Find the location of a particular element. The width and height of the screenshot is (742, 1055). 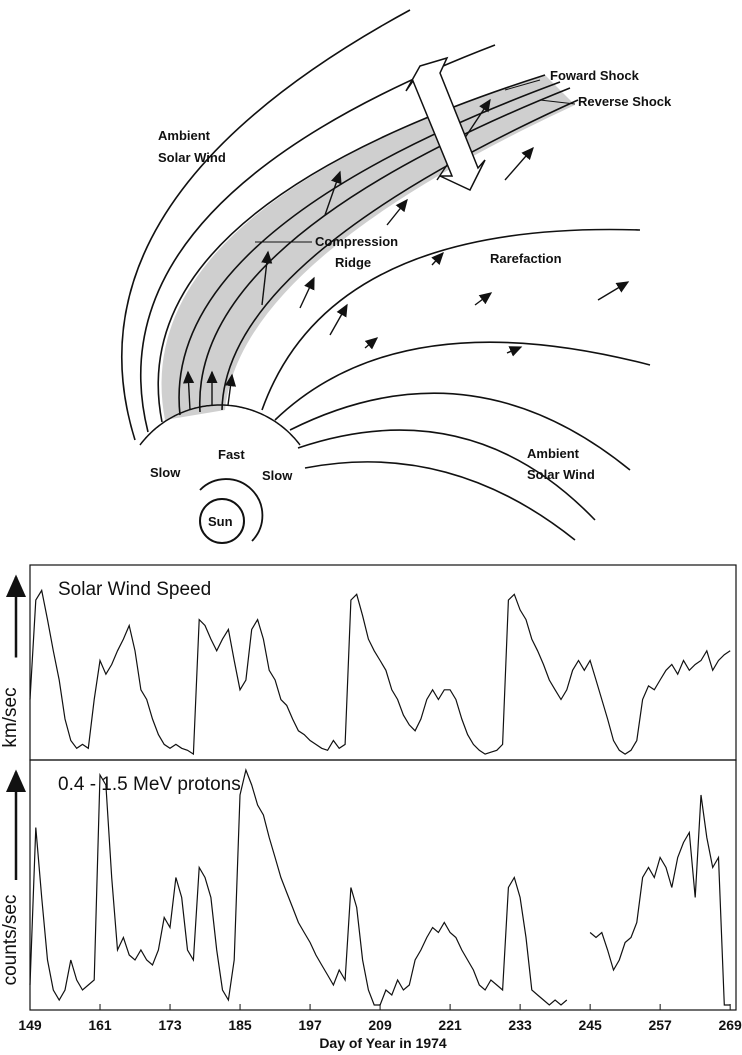

label: Rarefaction is located at coordinates (526, 258).